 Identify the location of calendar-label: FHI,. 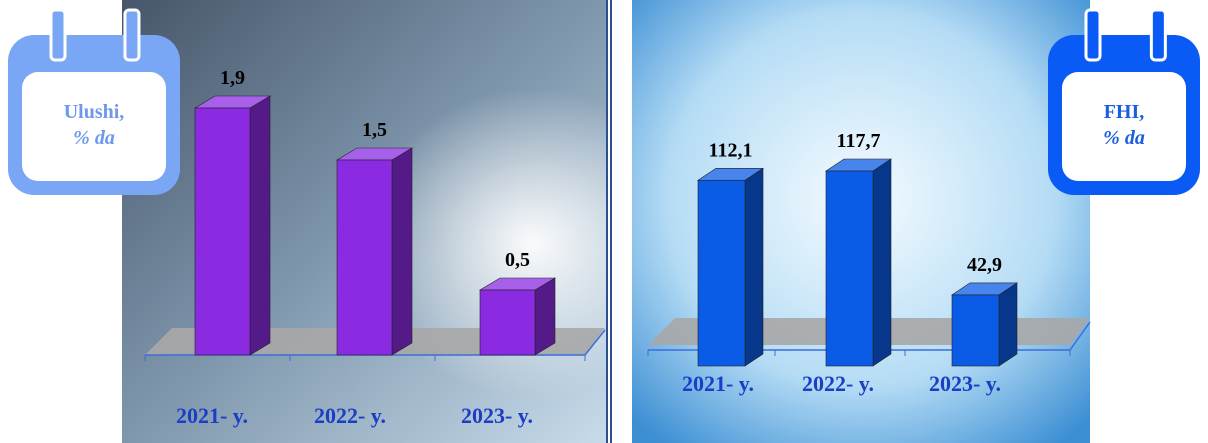
(1124, 112).